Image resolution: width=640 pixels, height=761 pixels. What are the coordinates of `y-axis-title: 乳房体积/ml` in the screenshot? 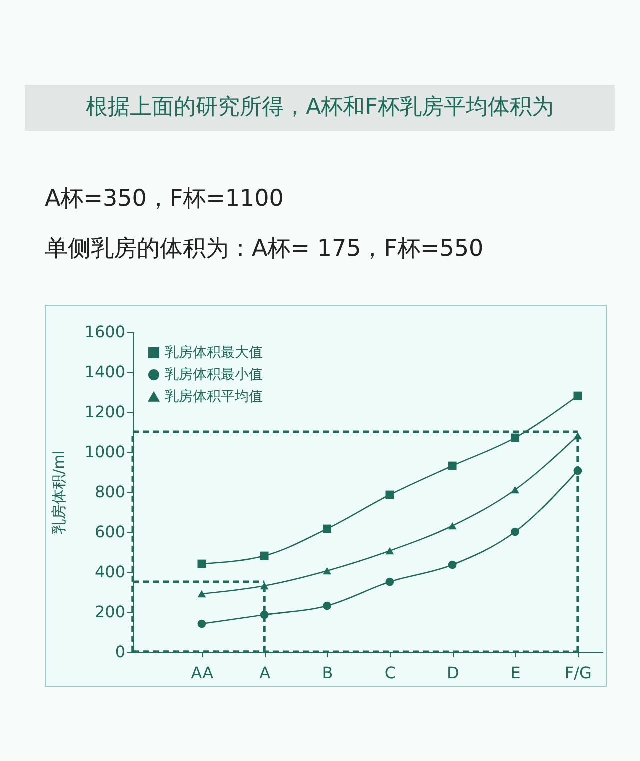 It's located at (59, 492).